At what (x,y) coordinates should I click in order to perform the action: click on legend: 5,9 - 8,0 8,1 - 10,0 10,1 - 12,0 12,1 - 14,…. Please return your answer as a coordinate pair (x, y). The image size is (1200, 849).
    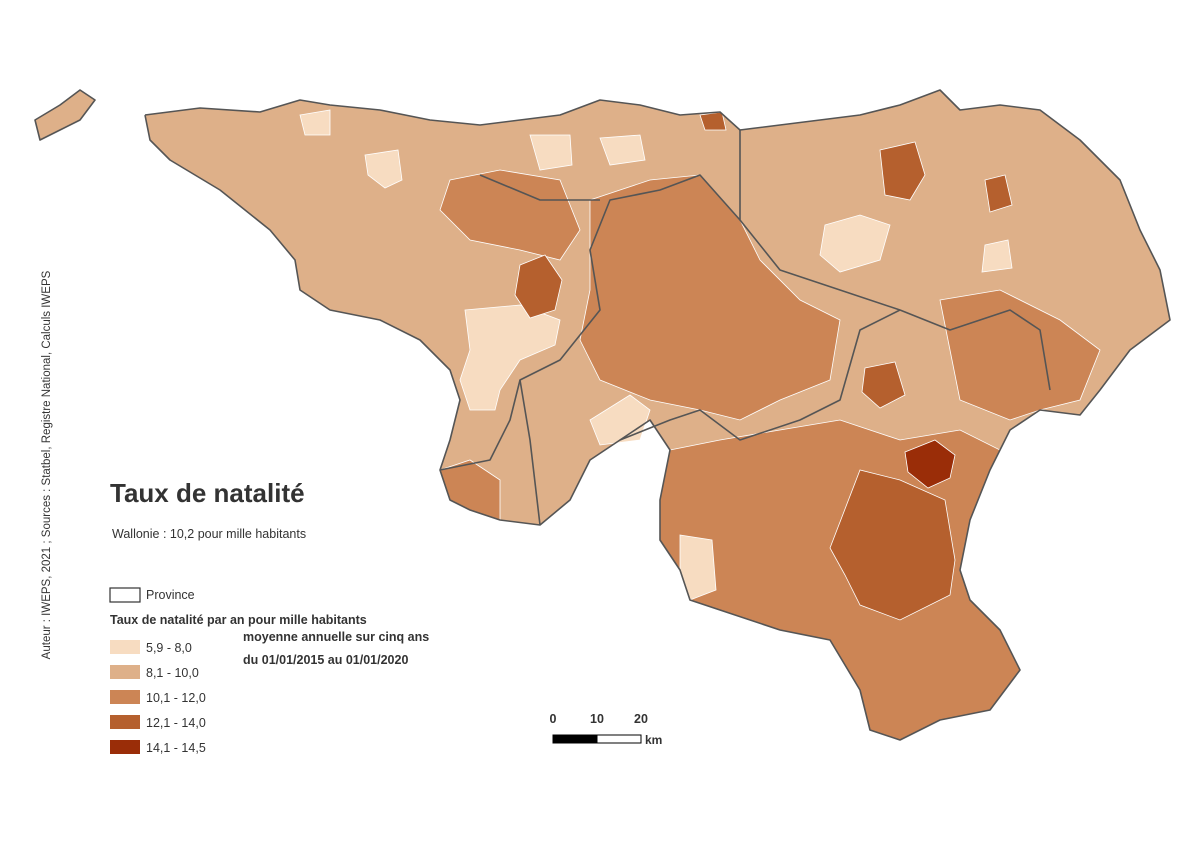
    Looking at the image, I should click on (158, 697).